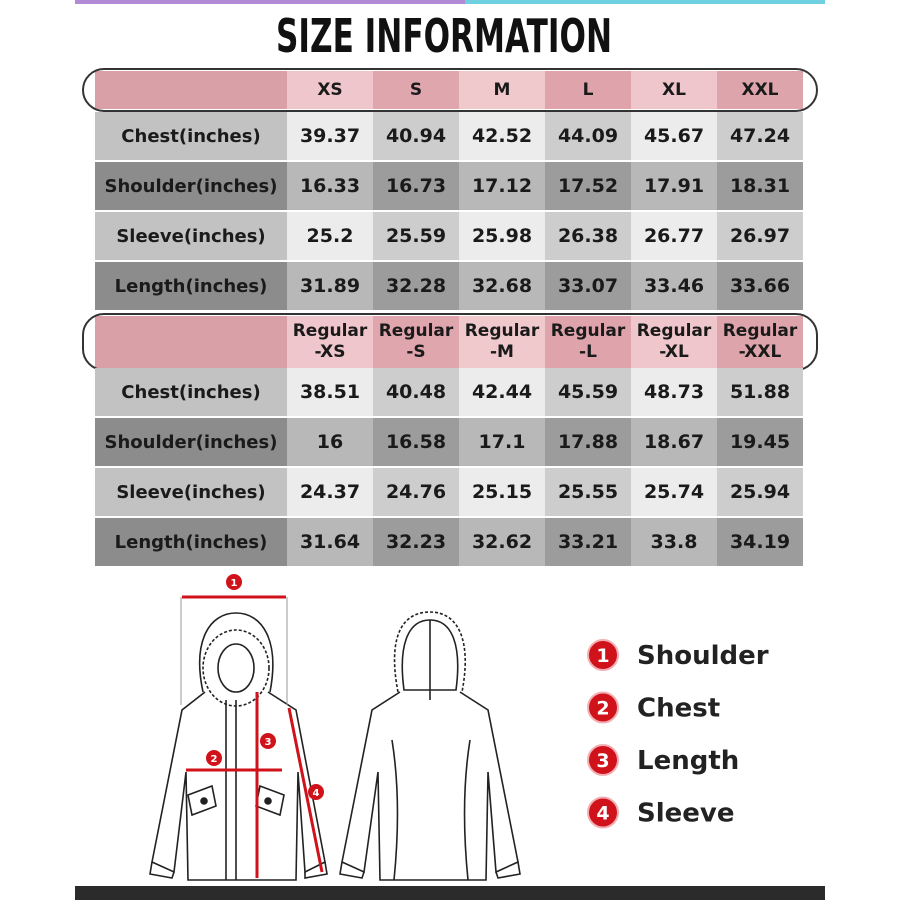  I want to click on size-value: 45.59, so click(588, 392).